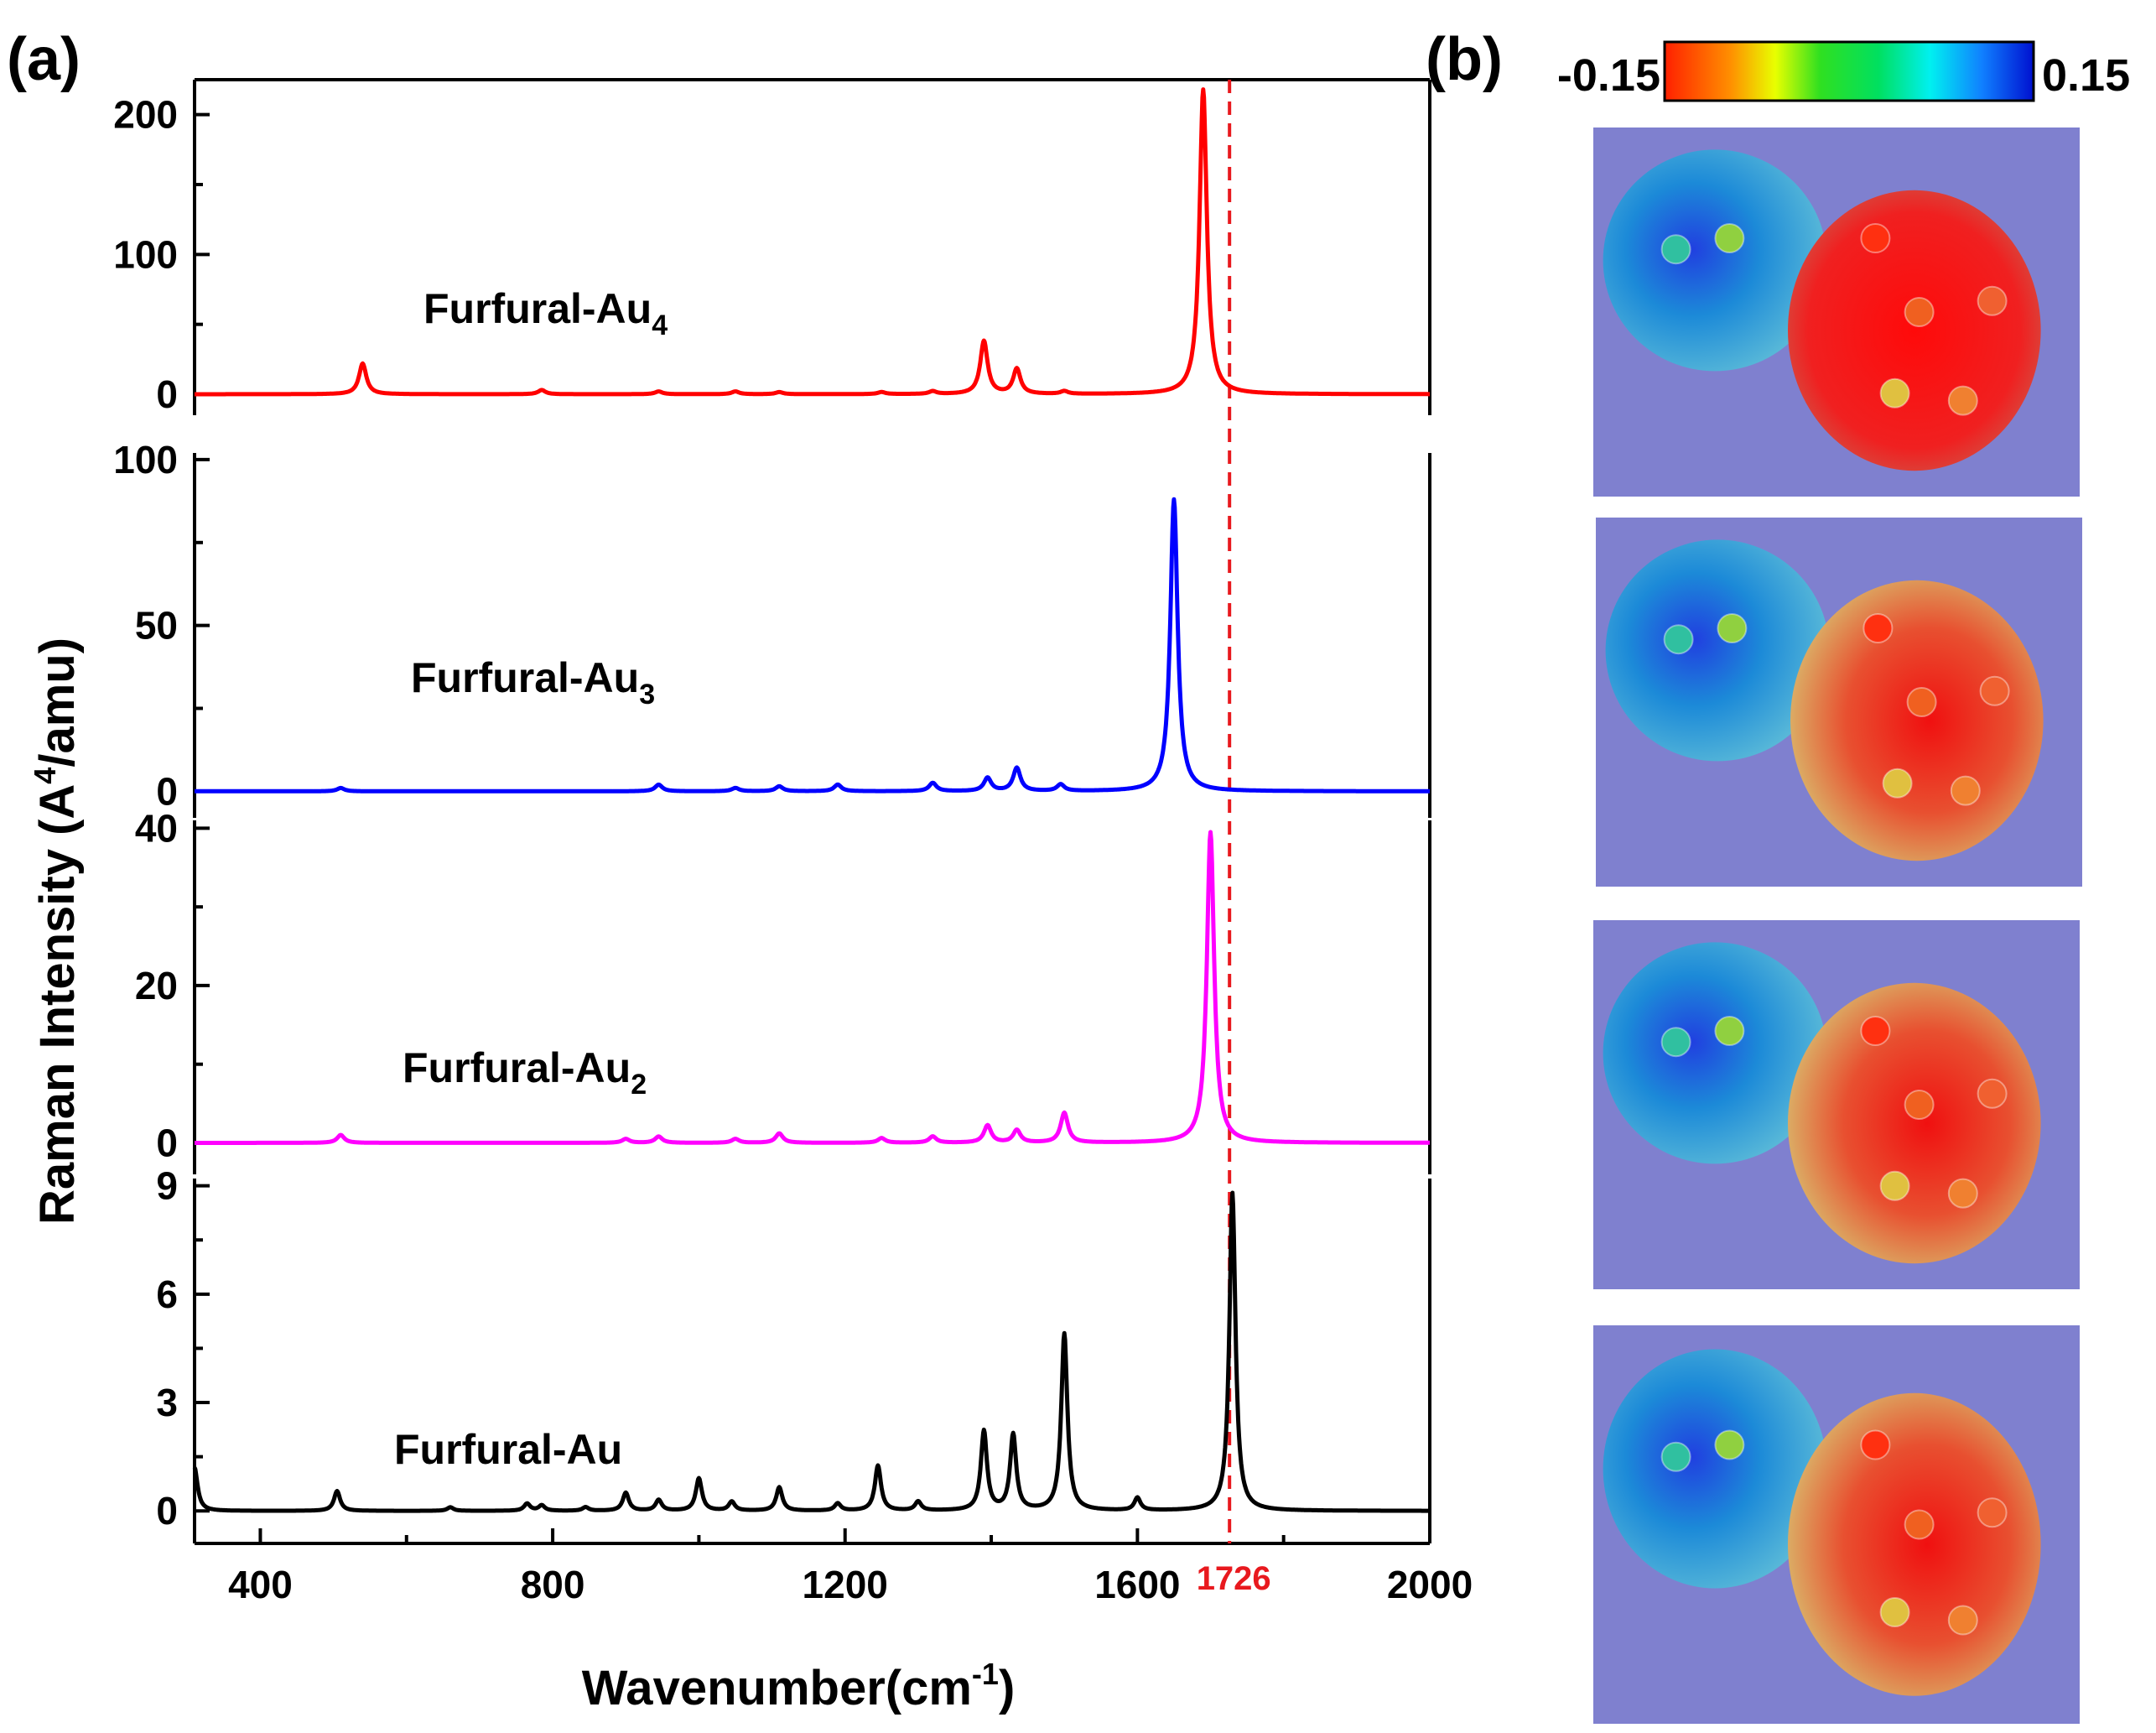 This screenshot has width=2156, height=1733. What do you see at coordinates (508, 1449) in the screenshot?
I see `series-label: Furfural-Au` at bounding box center [508, 1449].